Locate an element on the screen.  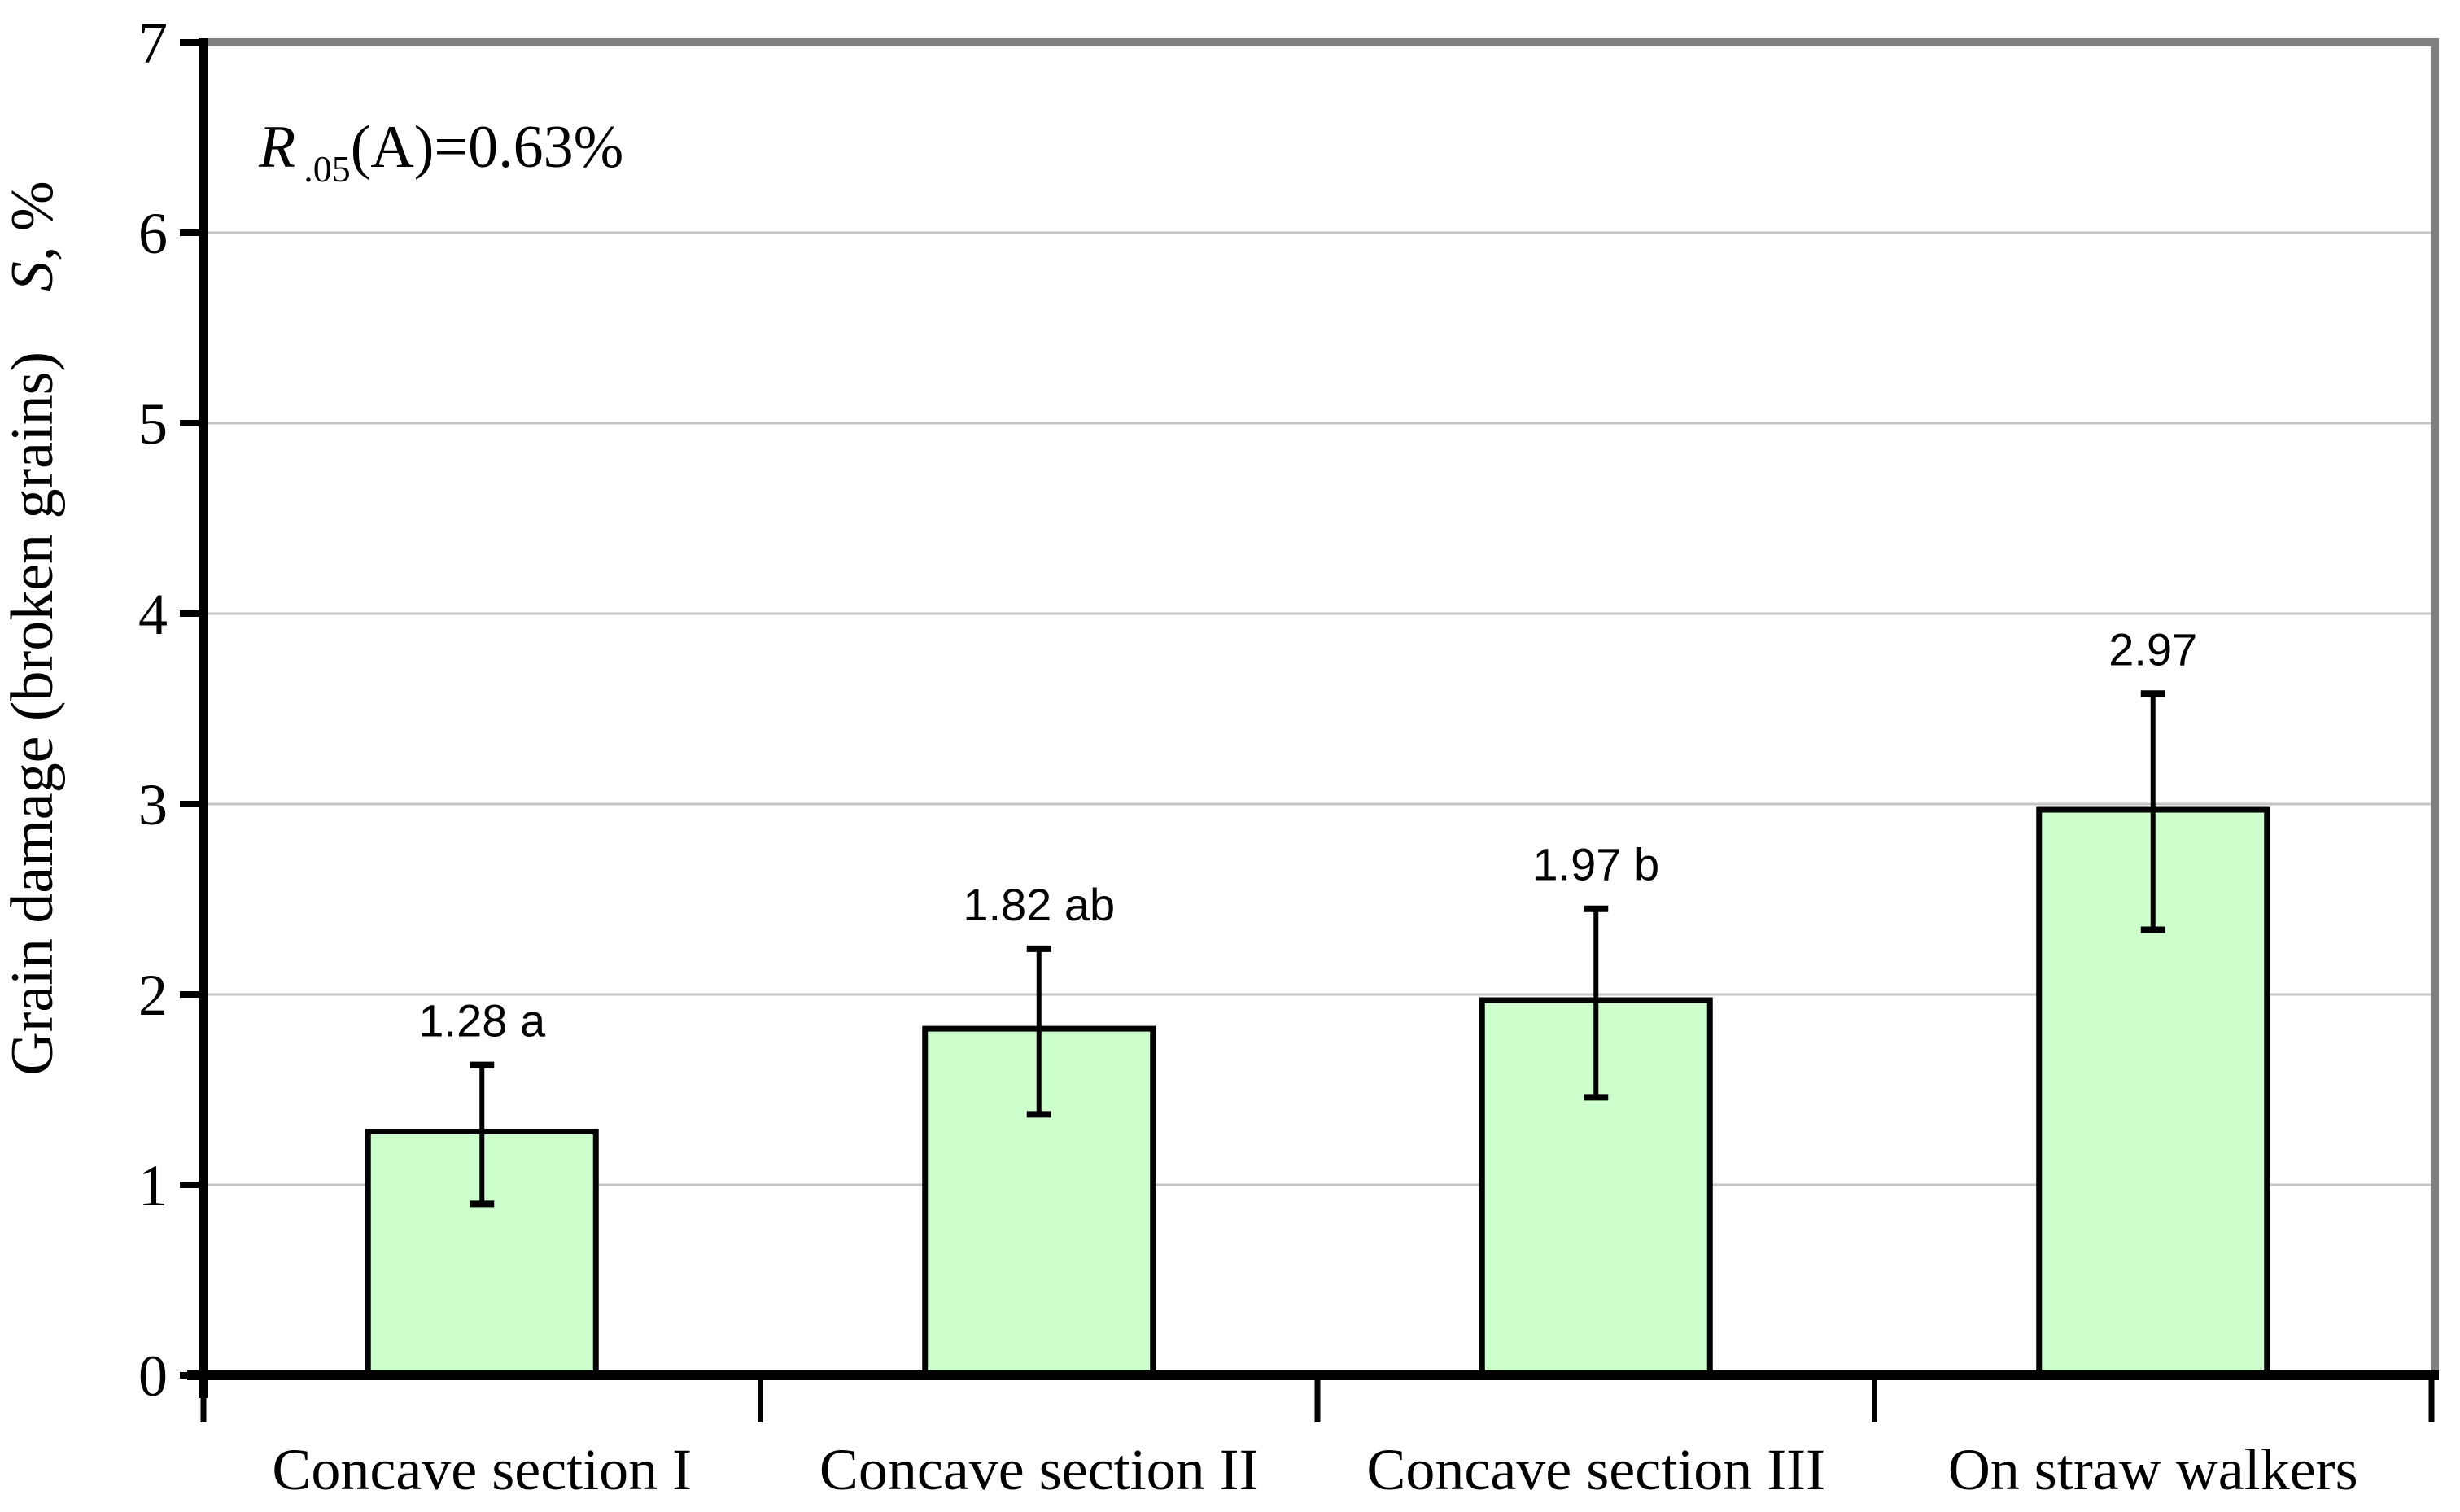
y-tick-label: 4 is located at coordinates (153, 614).